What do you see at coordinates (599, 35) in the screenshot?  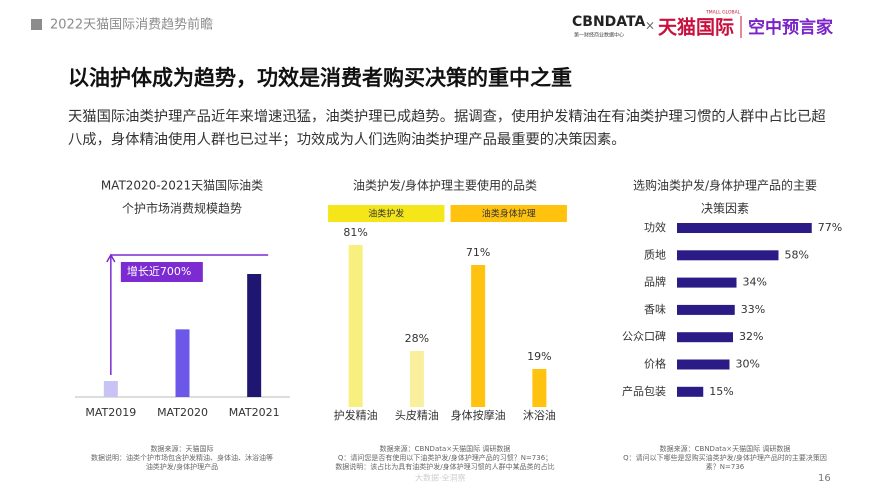 I see `logo-cbn-sub: 第一财经商业数据中心` at bounding box center [599, 35].